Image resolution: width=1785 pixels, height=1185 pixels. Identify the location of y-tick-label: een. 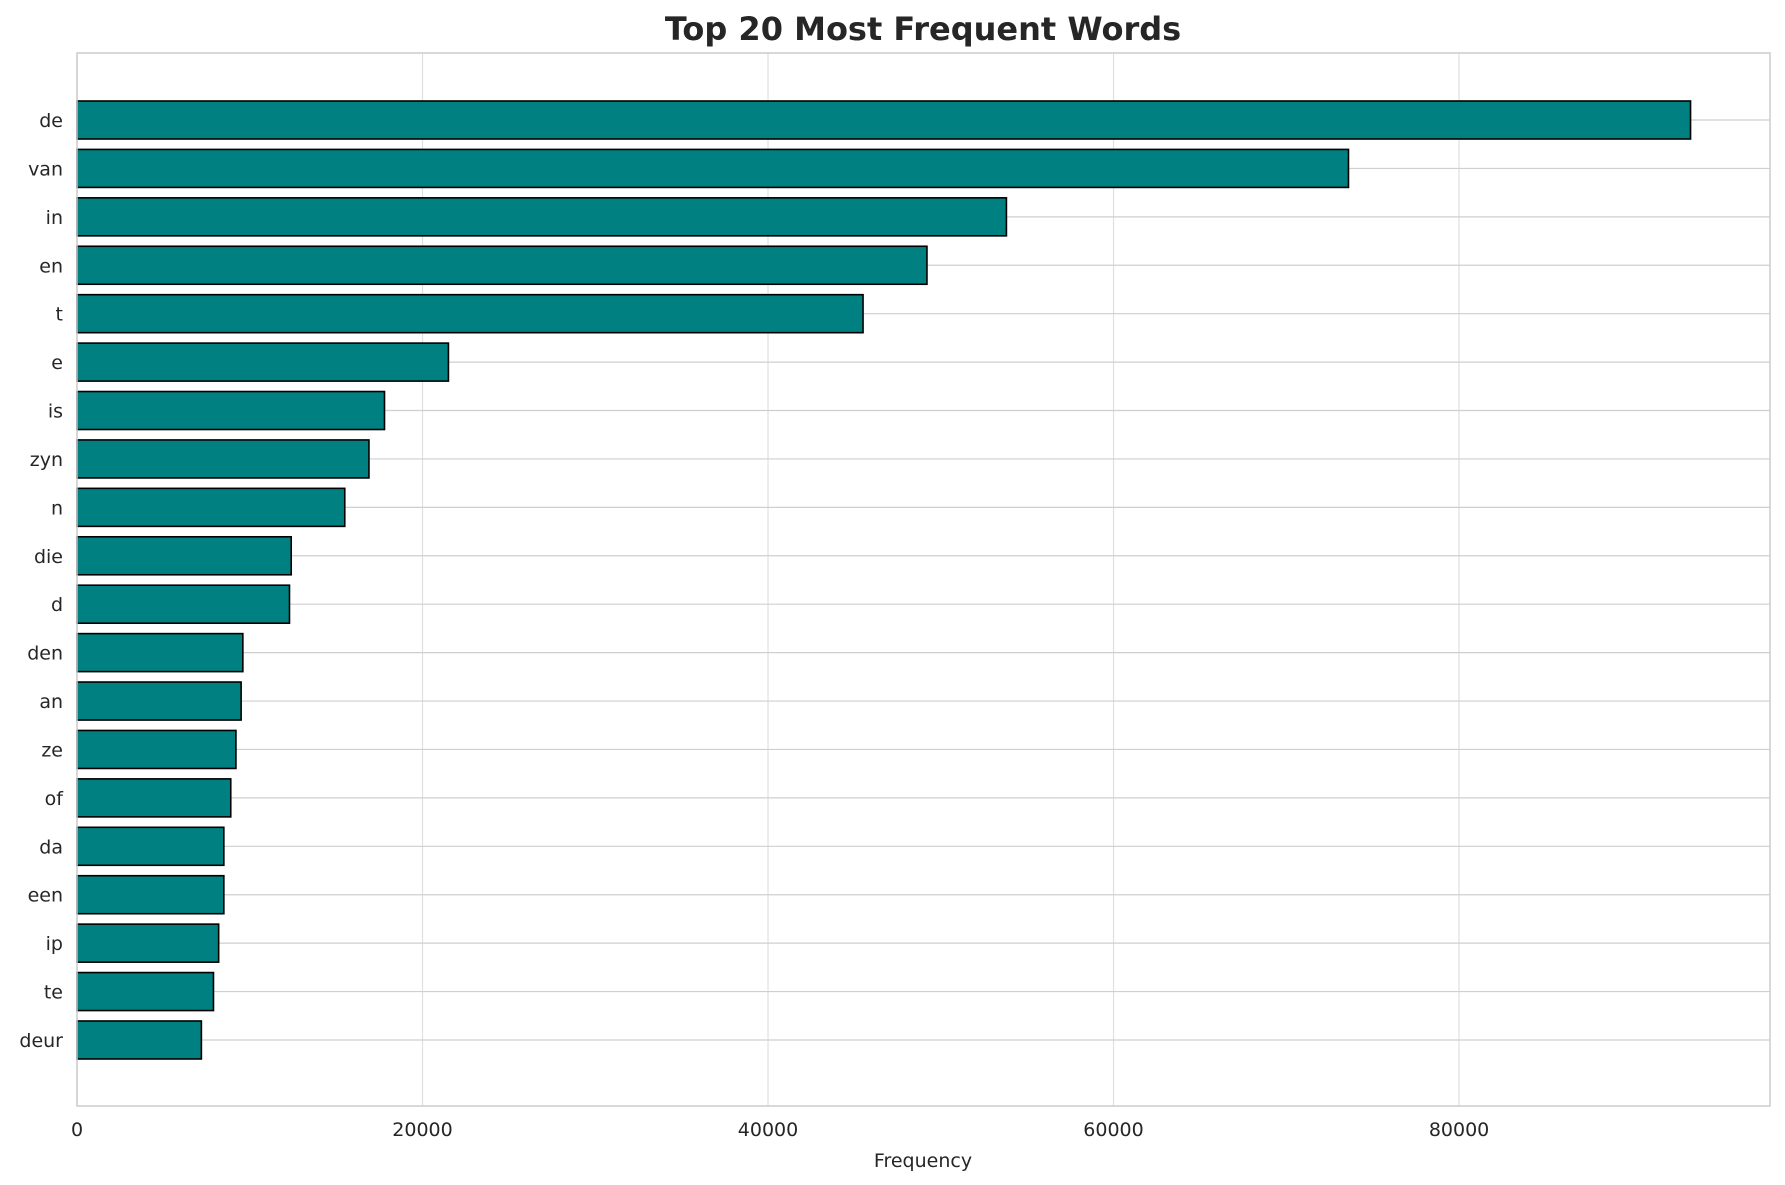
(45, 896).